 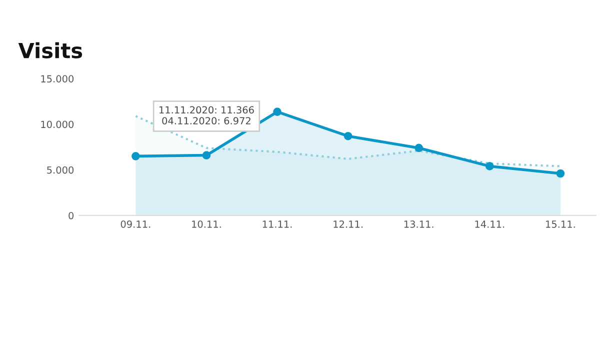 What do you see at coordinates (60, 170) in the screenshot?
I see `y-tick-label: 5.000` at bounding box center [60, 170].